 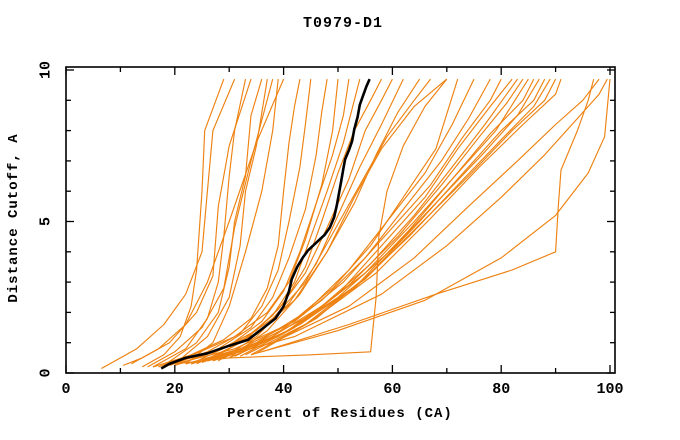 I want to click on x-tick-label: 100, so click(x=609, y=389).